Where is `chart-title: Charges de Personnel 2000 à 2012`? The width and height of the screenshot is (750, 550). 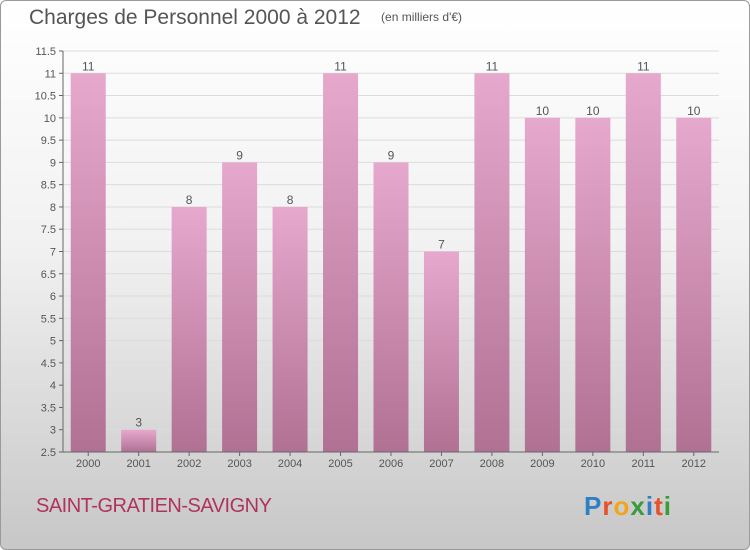
chart-title: Charges de Personnel 2000 à 2012 is located at coordinates (195, 17).